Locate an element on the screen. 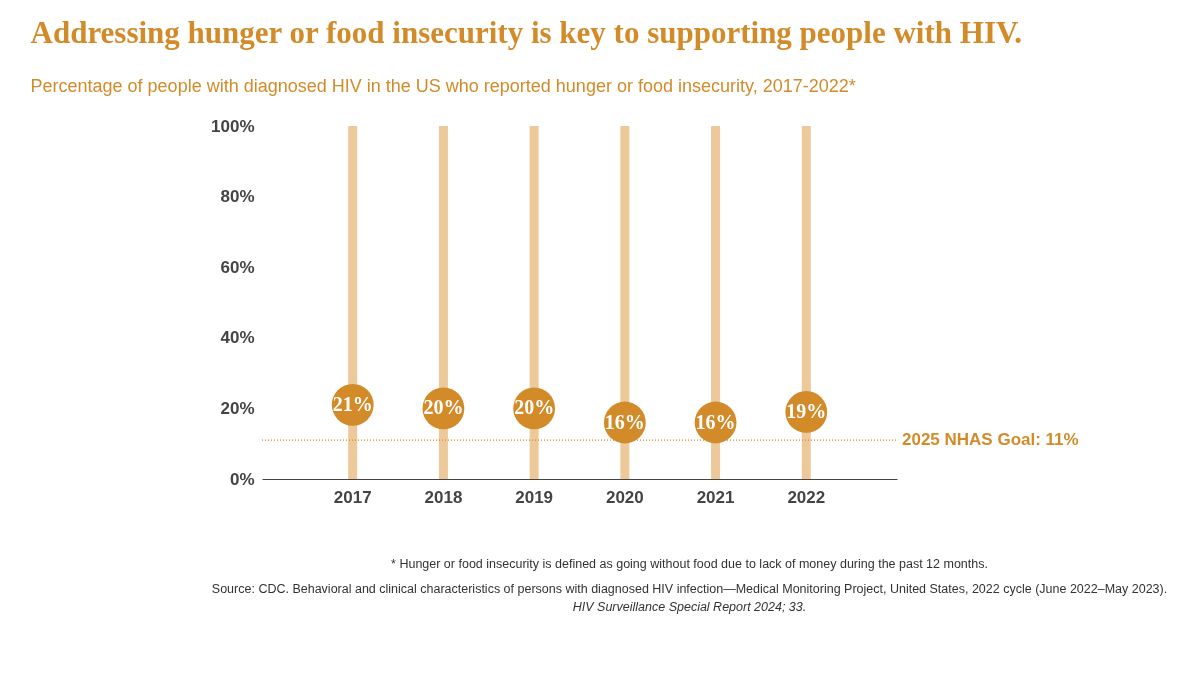 Image resolution: width=1200 pixels, height=675 pixels. text: HIV Surveillance Special Report 2024; 33. is located at coordinates (689, 607).